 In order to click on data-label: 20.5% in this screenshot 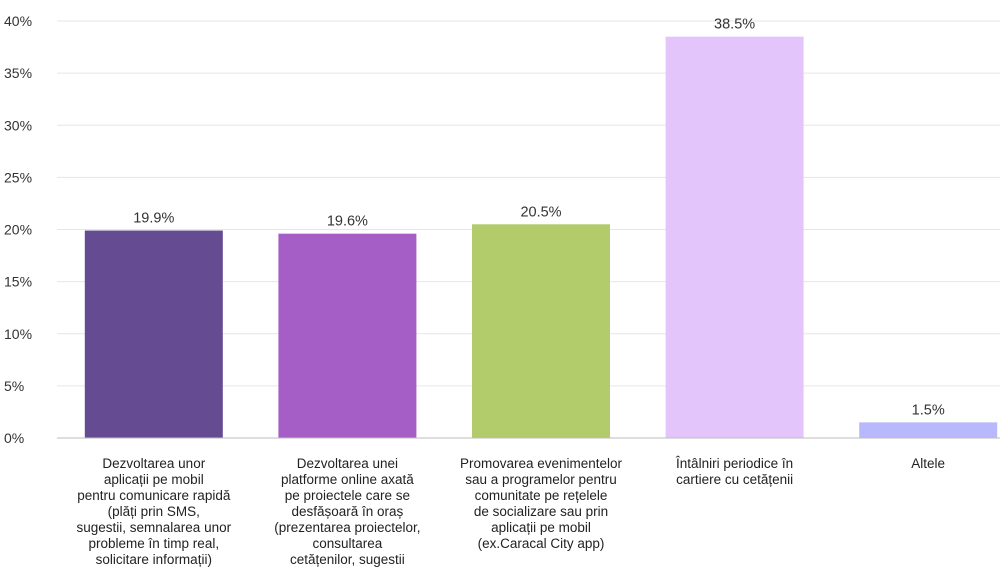, I will do `click(540, 212)`.